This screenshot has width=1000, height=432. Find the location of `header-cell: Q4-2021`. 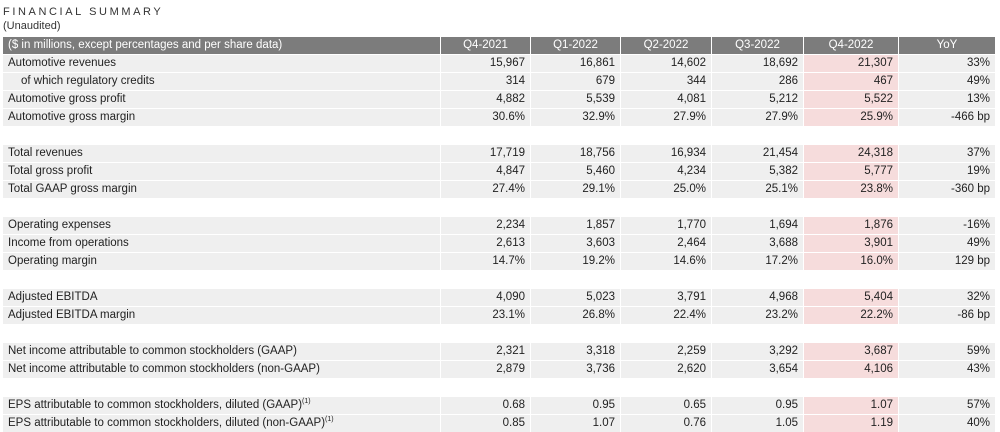

header-cell: Q4-2021 is located at coordinates (485, 45).